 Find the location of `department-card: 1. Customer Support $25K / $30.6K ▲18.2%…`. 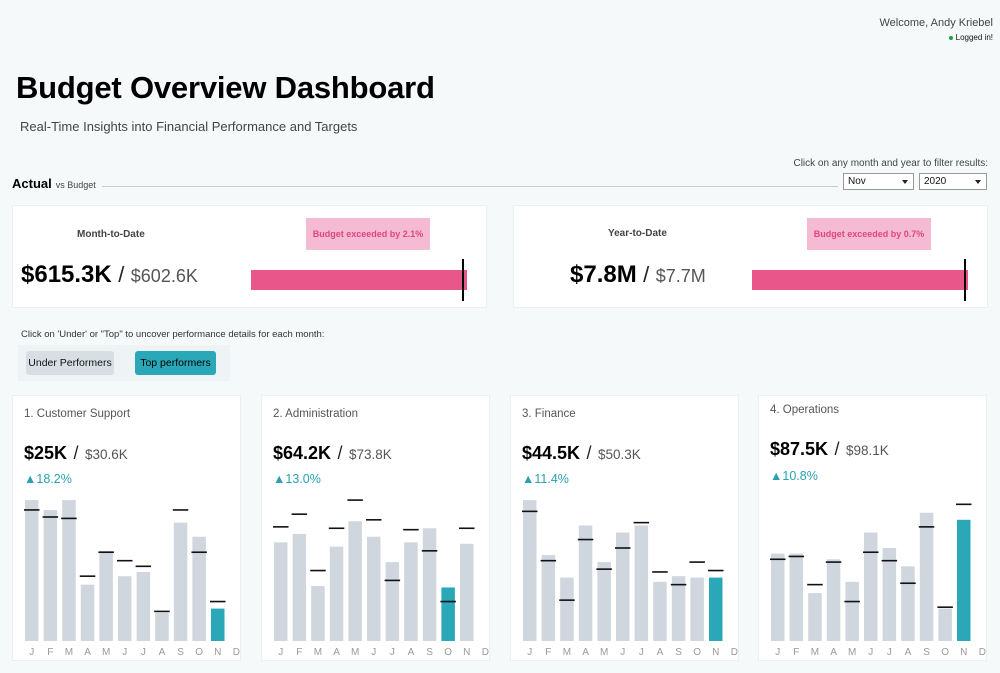

department-card: 1. Customer Support $25K / $30.6K ▲18.2%… is located at coordinates (126, 528).